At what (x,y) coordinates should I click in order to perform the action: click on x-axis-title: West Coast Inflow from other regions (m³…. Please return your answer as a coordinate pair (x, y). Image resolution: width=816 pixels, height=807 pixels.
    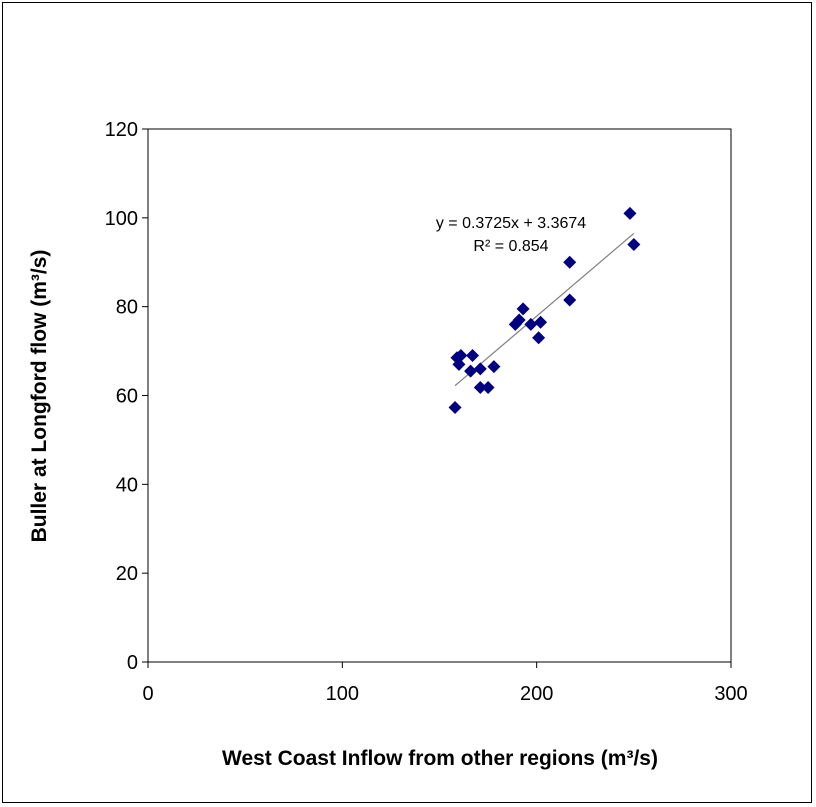
    Looking at the image, I should click on (440, 758).